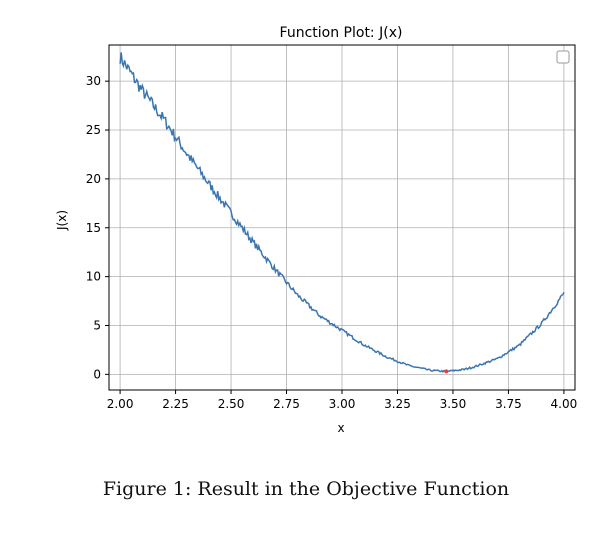 The width and height of the screenshot is (612, 540). Describe the element at coordinates (340, 428) in the screenshot. I see `x-axis-label: x` at that location.